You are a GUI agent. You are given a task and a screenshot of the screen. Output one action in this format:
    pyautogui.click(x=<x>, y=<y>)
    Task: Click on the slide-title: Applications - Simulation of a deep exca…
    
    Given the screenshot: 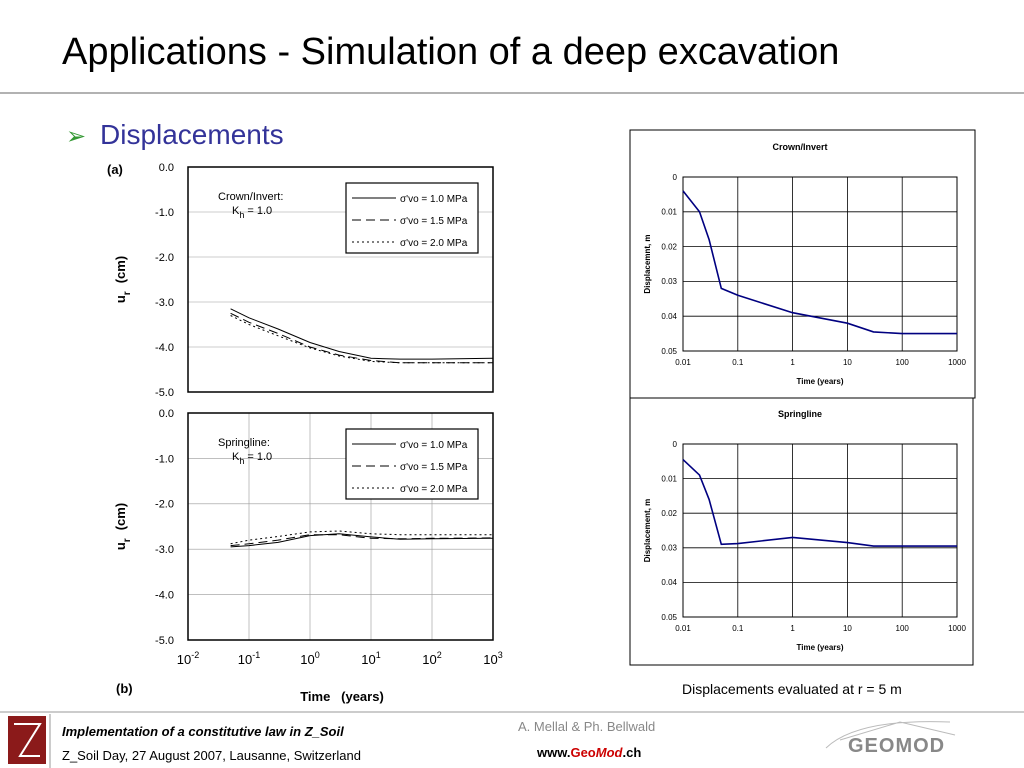 What is the action you would take?
    pyautogui.click(x=450, y=52)
    